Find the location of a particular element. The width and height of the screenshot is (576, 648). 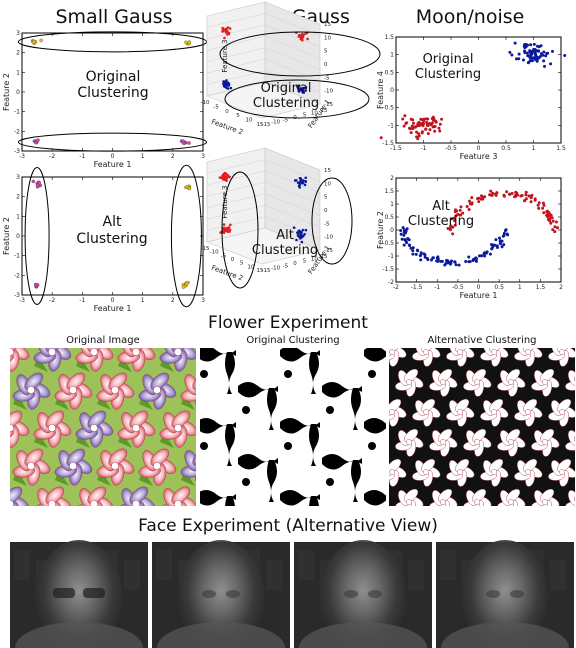

x-axis-label: Feature 2 is located at coordinates (227, 127).